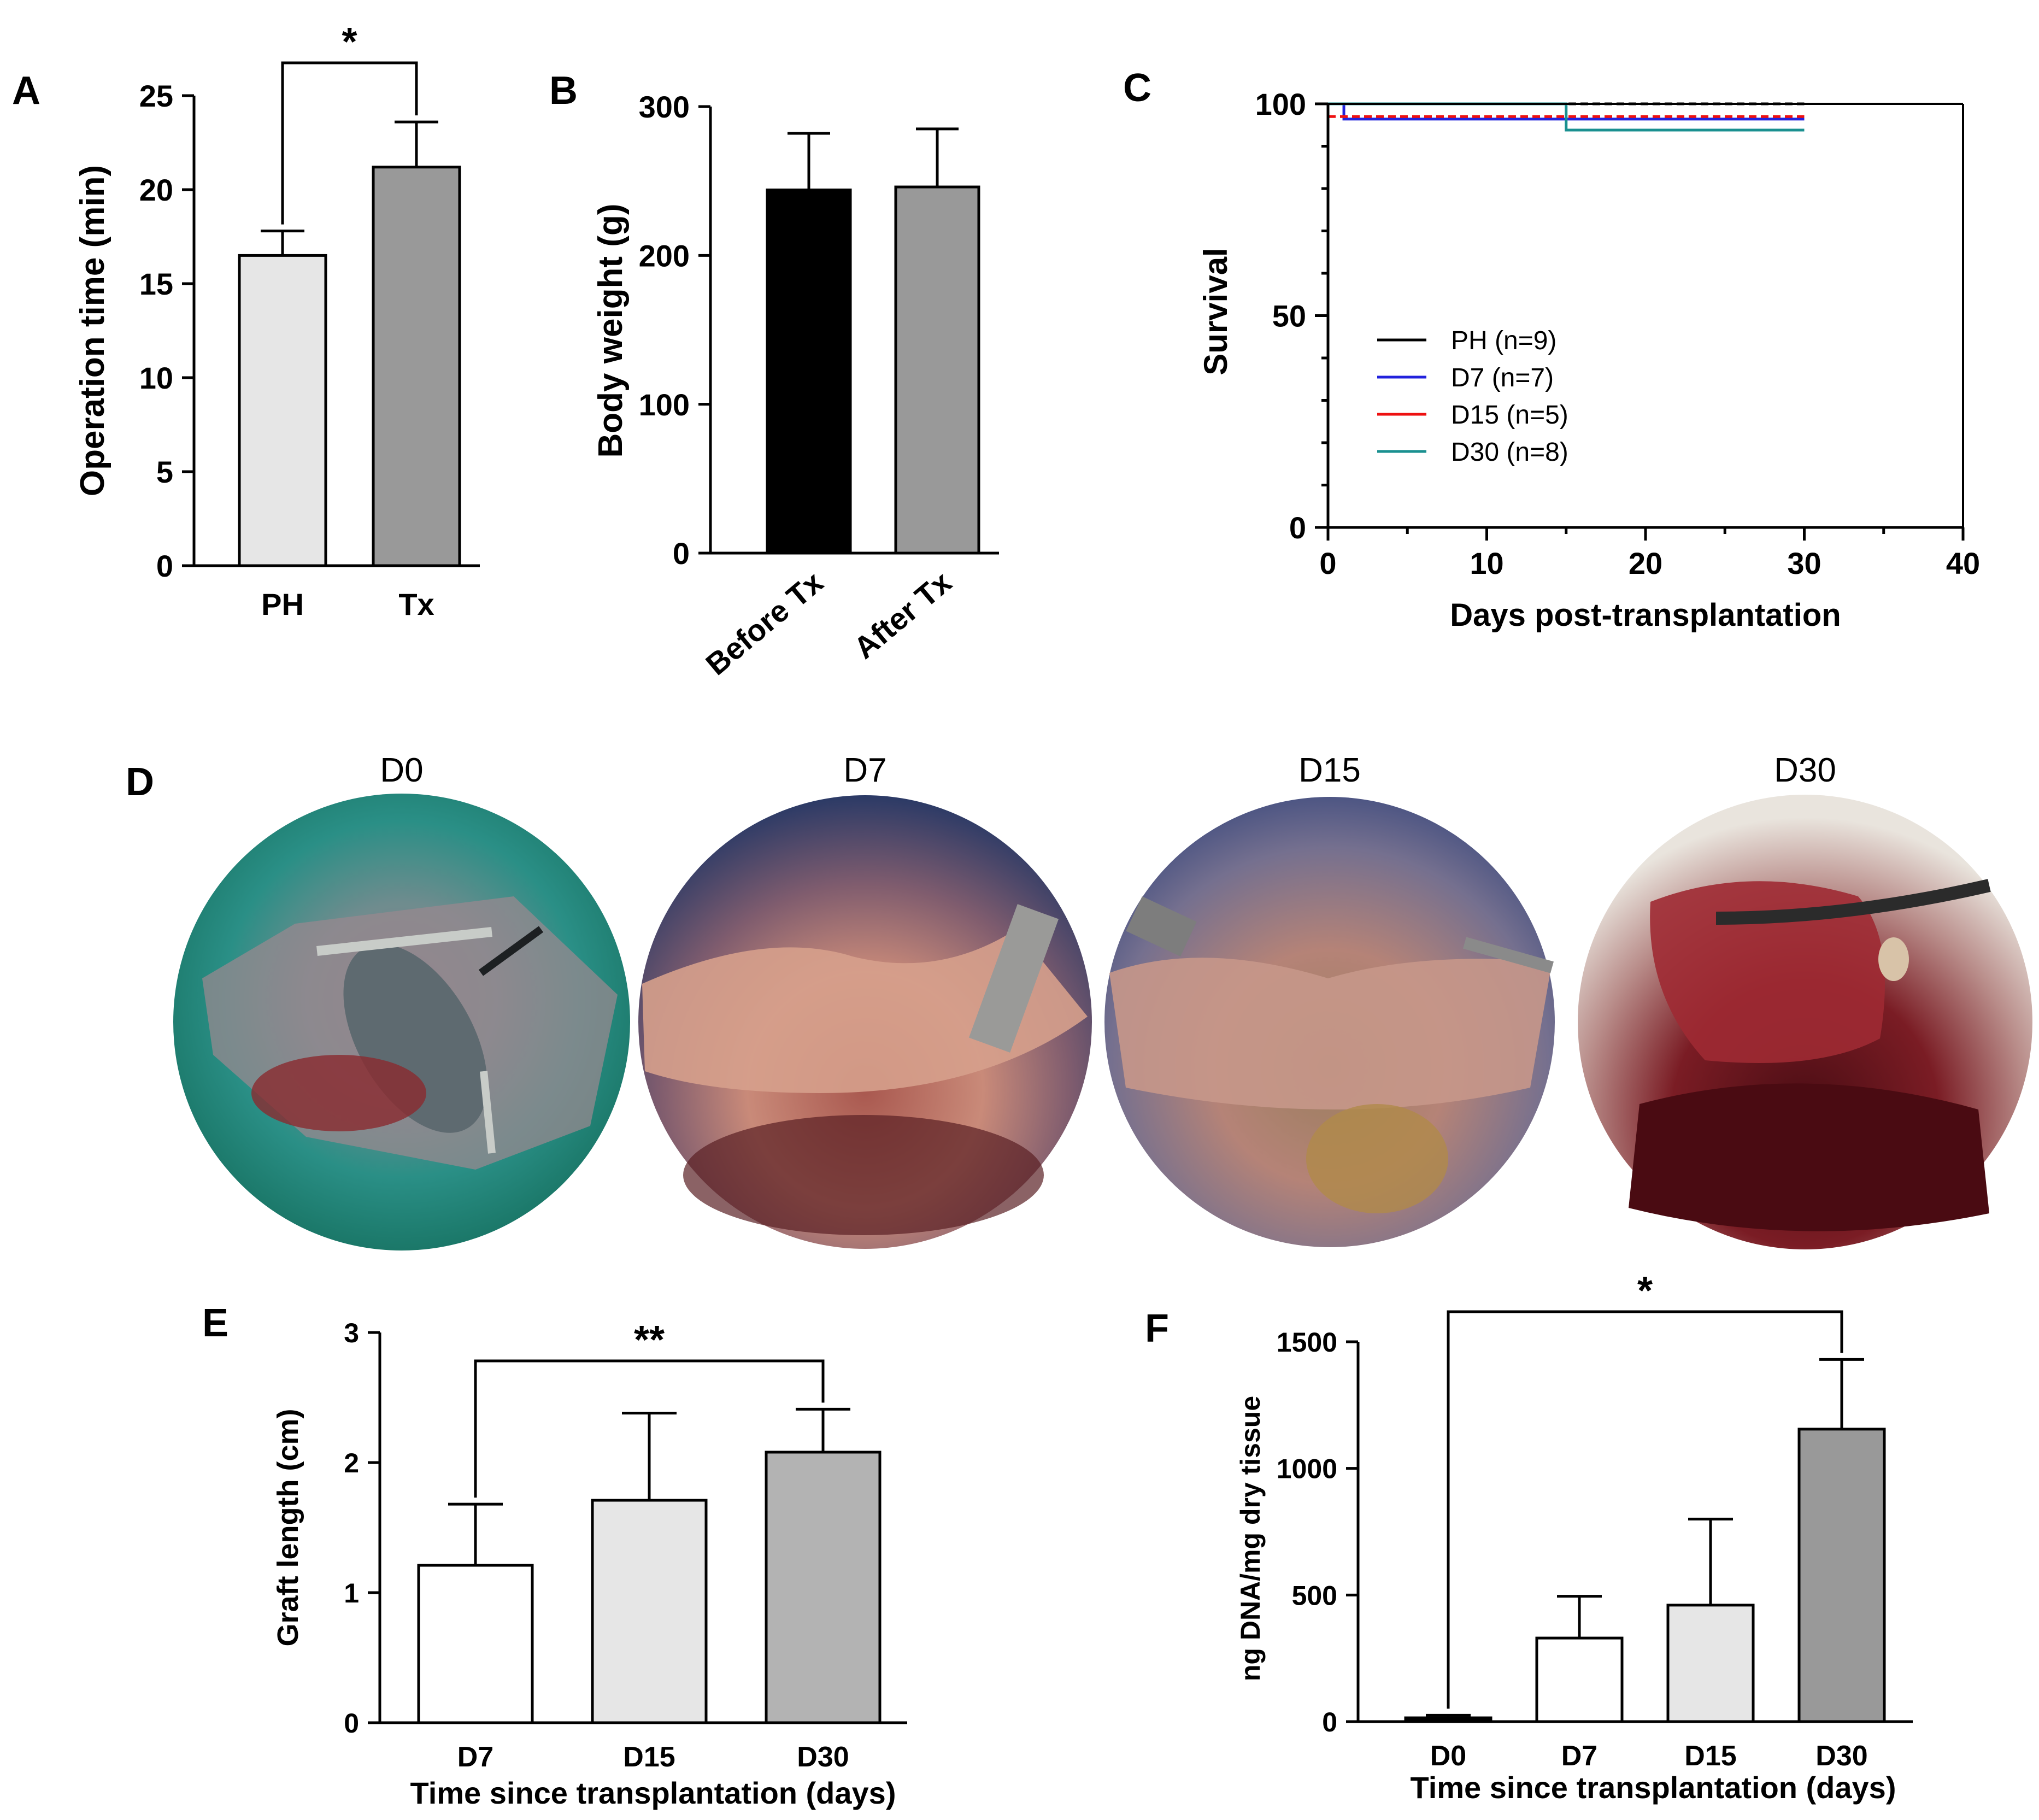 The width and height of the screenshot is (2039, 1820). Describe the element at coordinates (401, 770) in the screenshot. I see `photo-label-d0: D0` at that location.